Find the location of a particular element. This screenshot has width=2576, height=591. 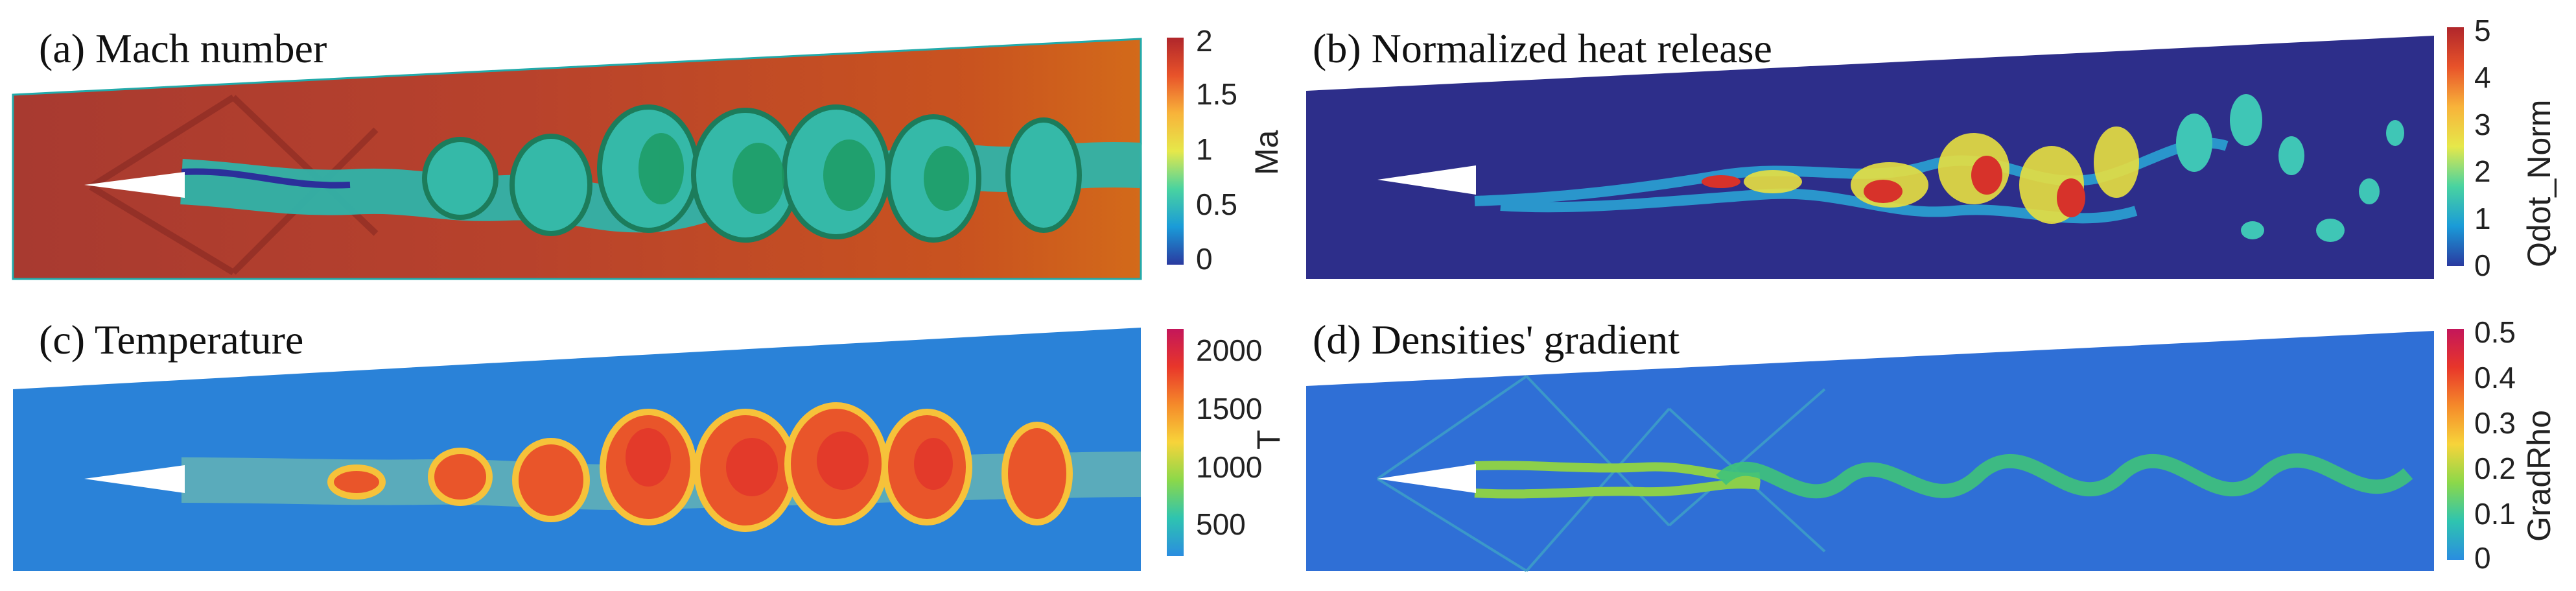

colorbar-tick: 0.1 is located at coordinates (2495, 514).